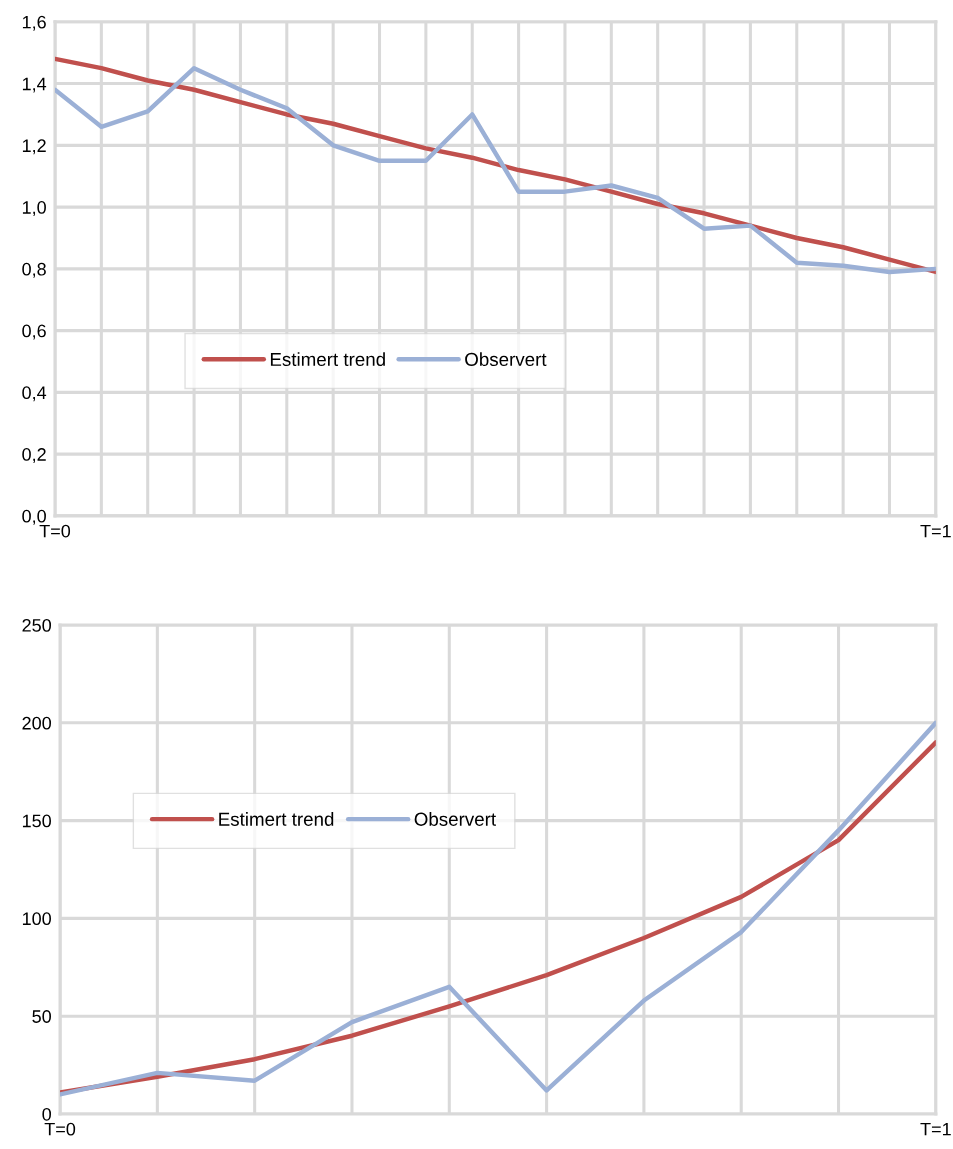  What do you see at coordinates (34, 517) in the screenshot?
I see `y-tick-label: 0,0` at bounding box center [34, 517].